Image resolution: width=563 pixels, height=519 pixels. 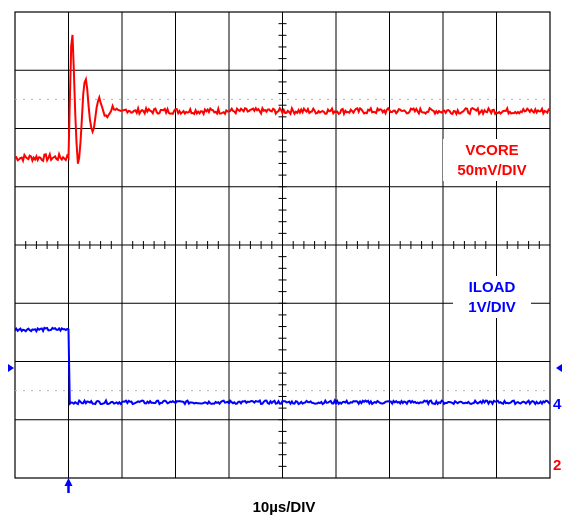 What do you see at coordinates (284, 507) in the screenshot?
I see `timebase-label: 10µs/DIV` at bounding box center [284, 507].